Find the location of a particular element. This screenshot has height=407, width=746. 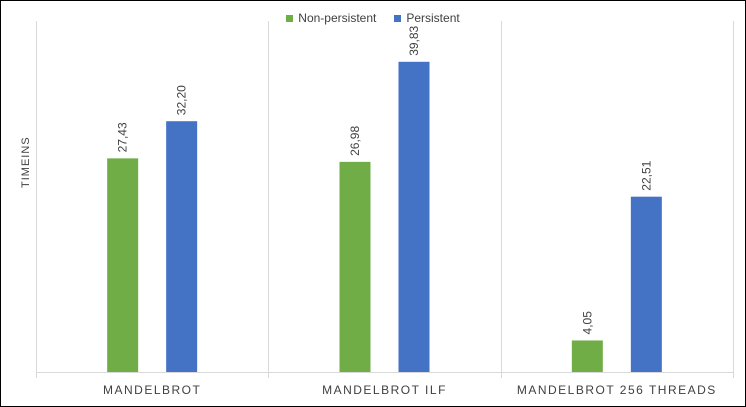

legend-label-persistent: Persistent is located at coordinates (433, 18).